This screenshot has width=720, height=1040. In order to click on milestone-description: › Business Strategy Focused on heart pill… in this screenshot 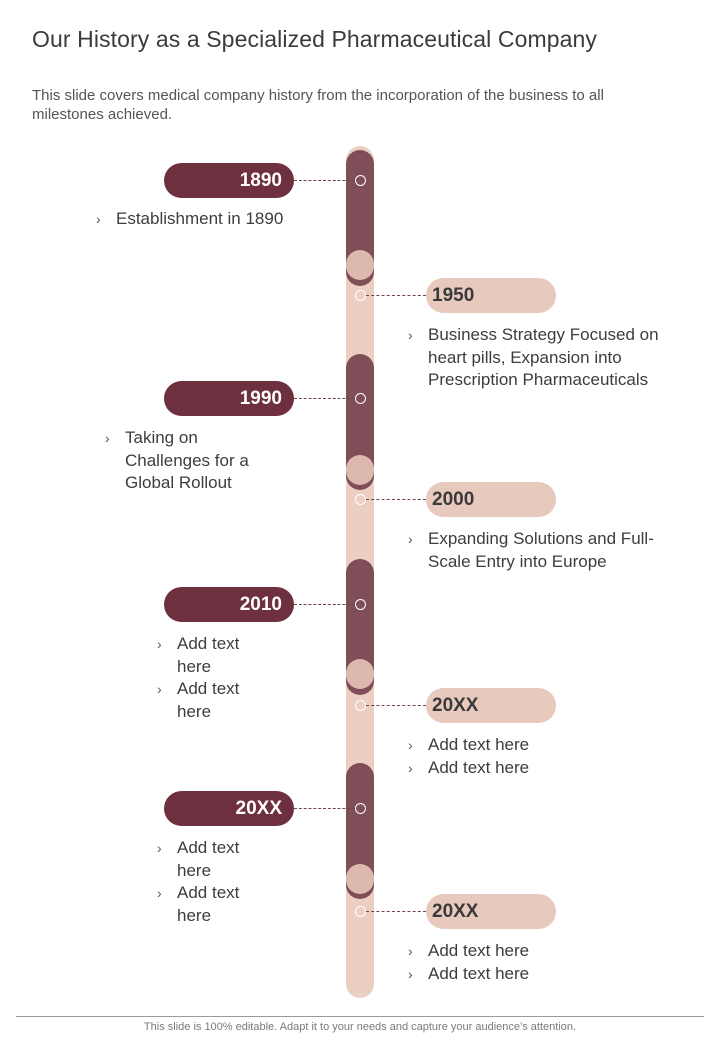, I will do `click(553, 358)`.